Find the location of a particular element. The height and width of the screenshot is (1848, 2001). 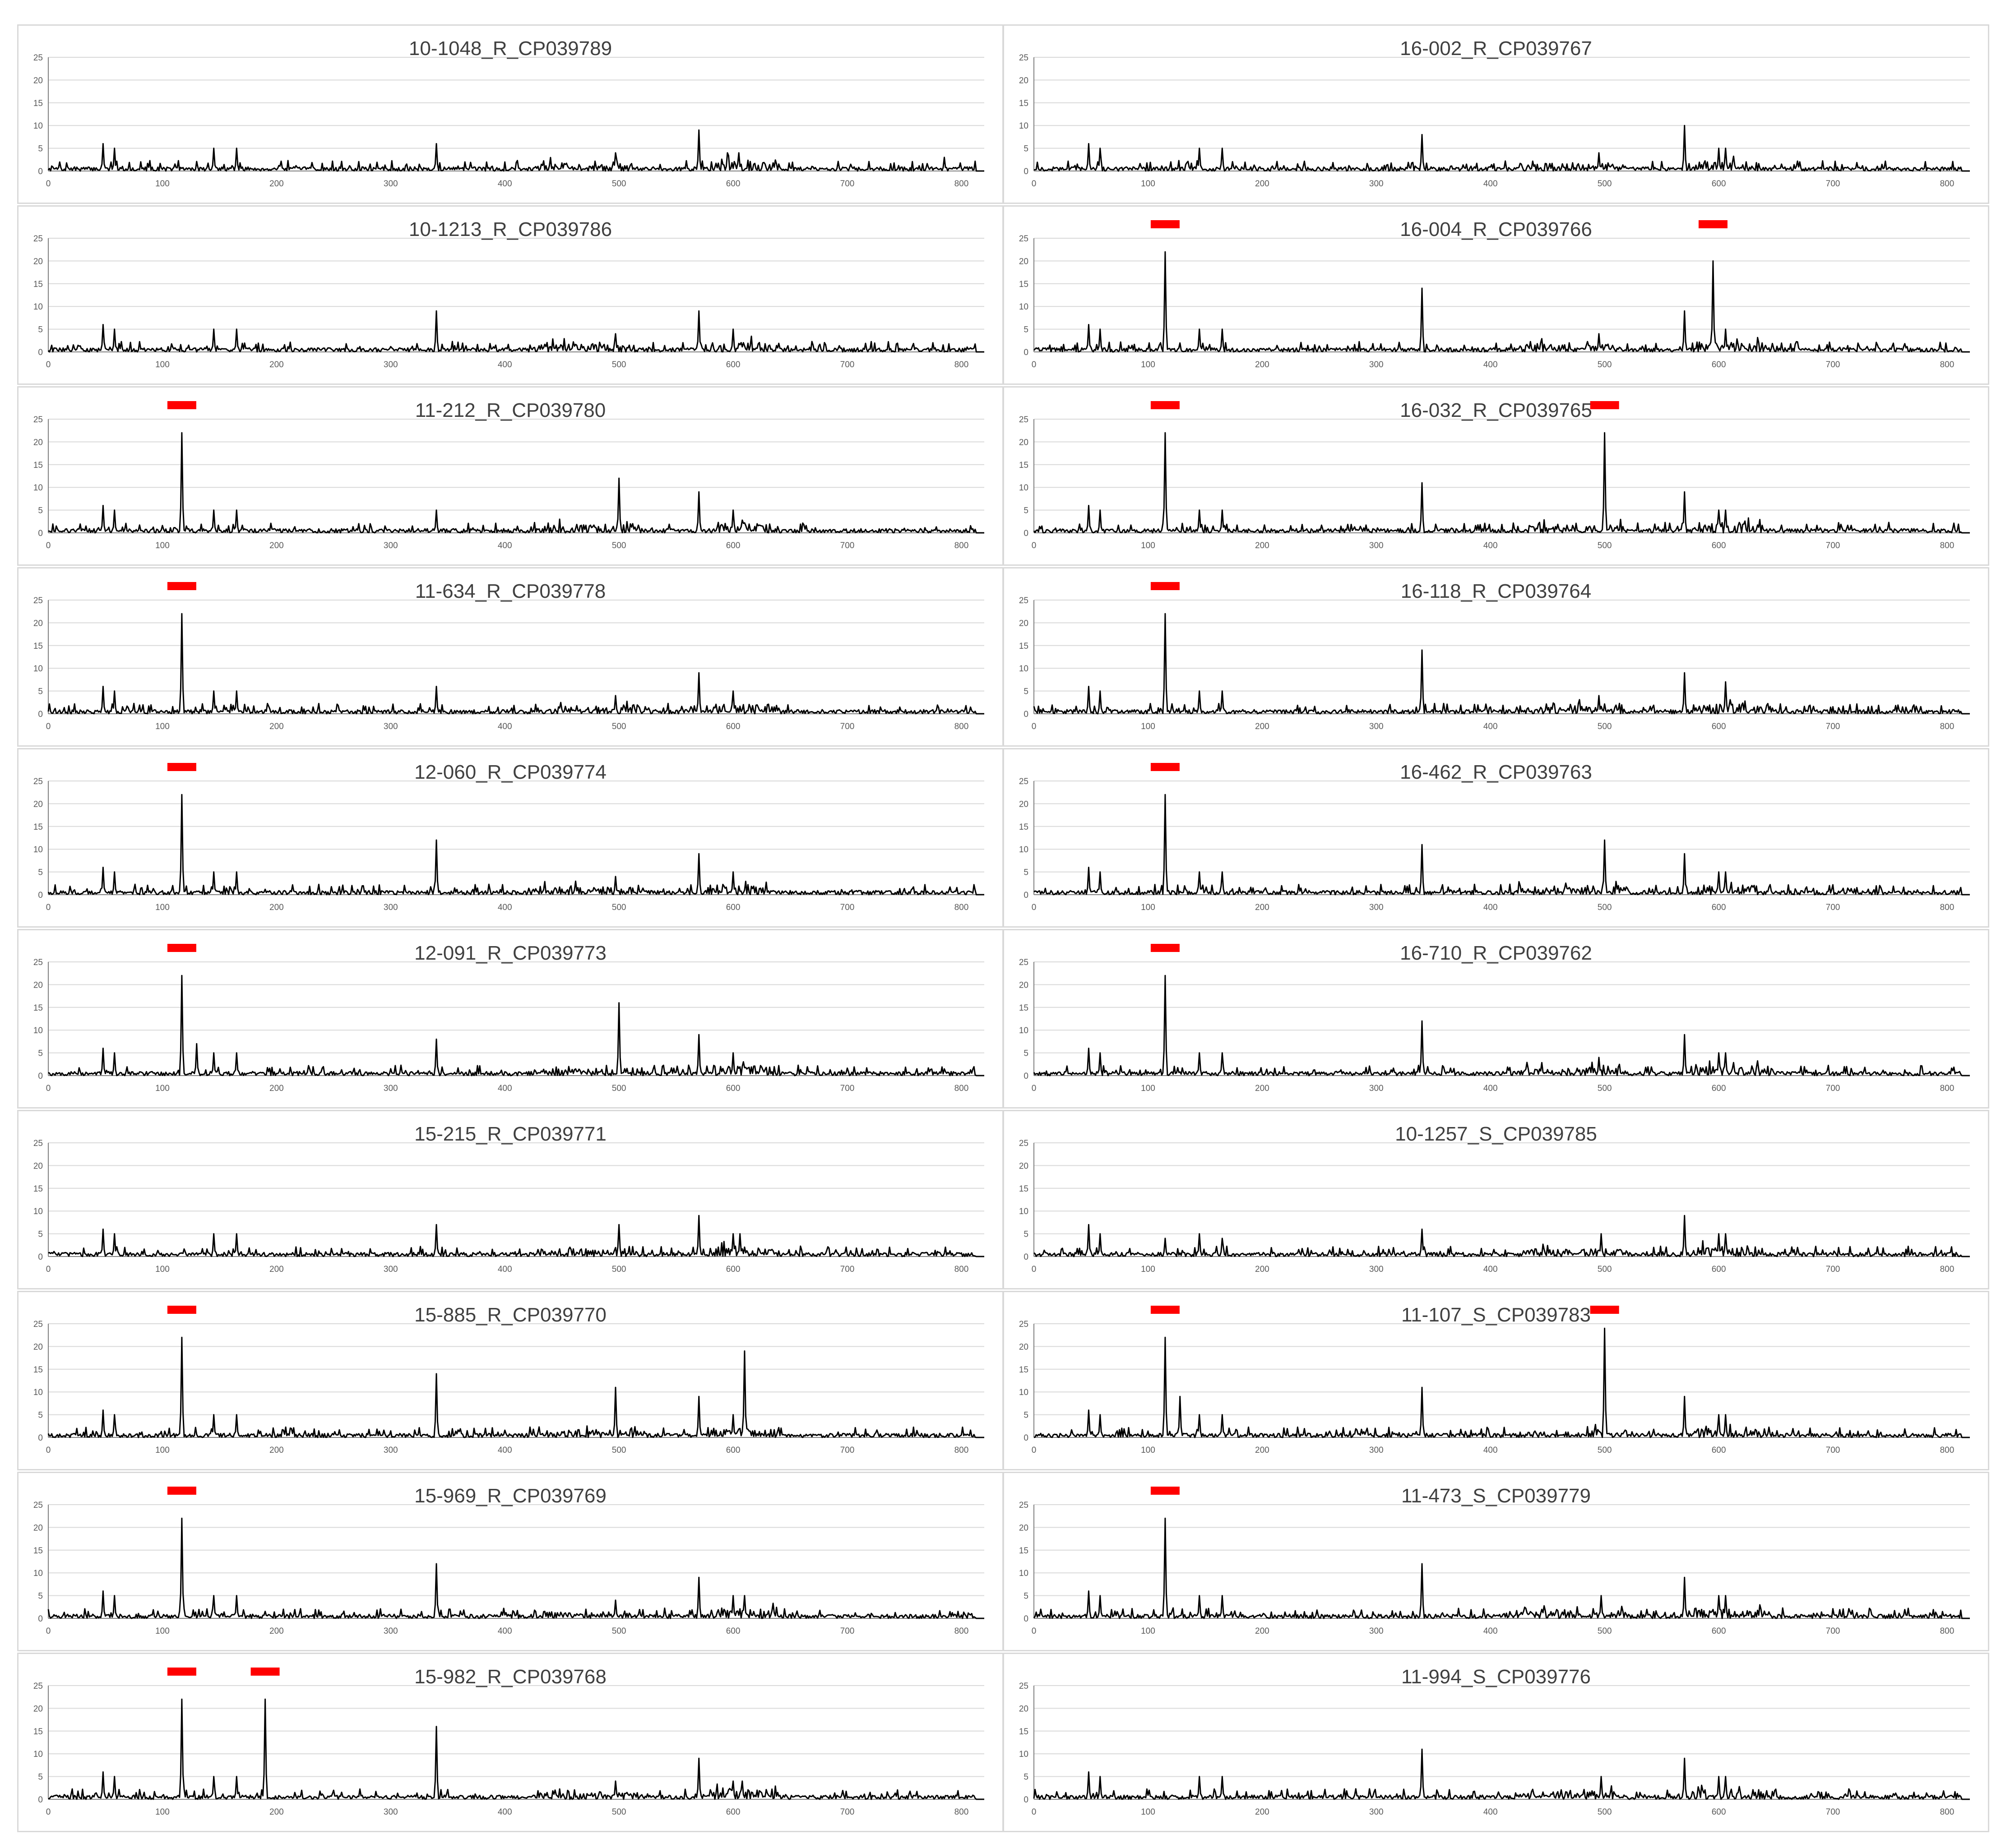

chart-title: 11-473_S_CP039779 is located at coordinates (1496, 1496).